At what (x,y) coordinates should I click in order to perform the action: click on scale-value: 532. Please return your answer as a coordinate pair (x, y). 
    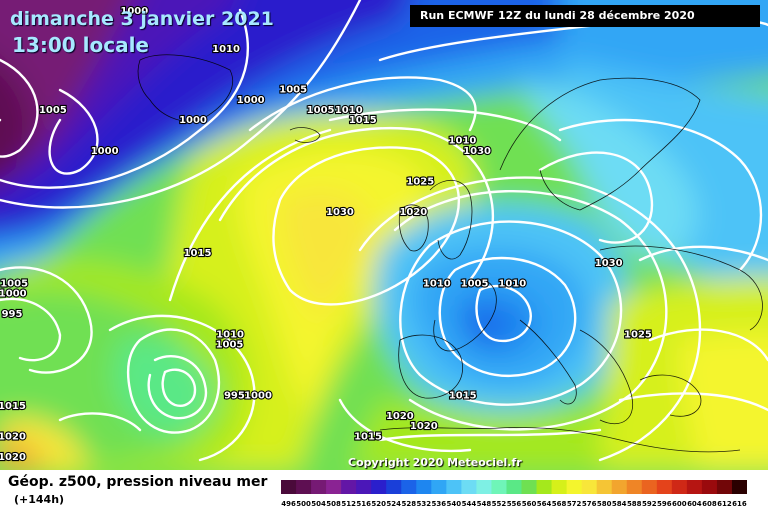
    Looking at the image, I should click on (423, 504).